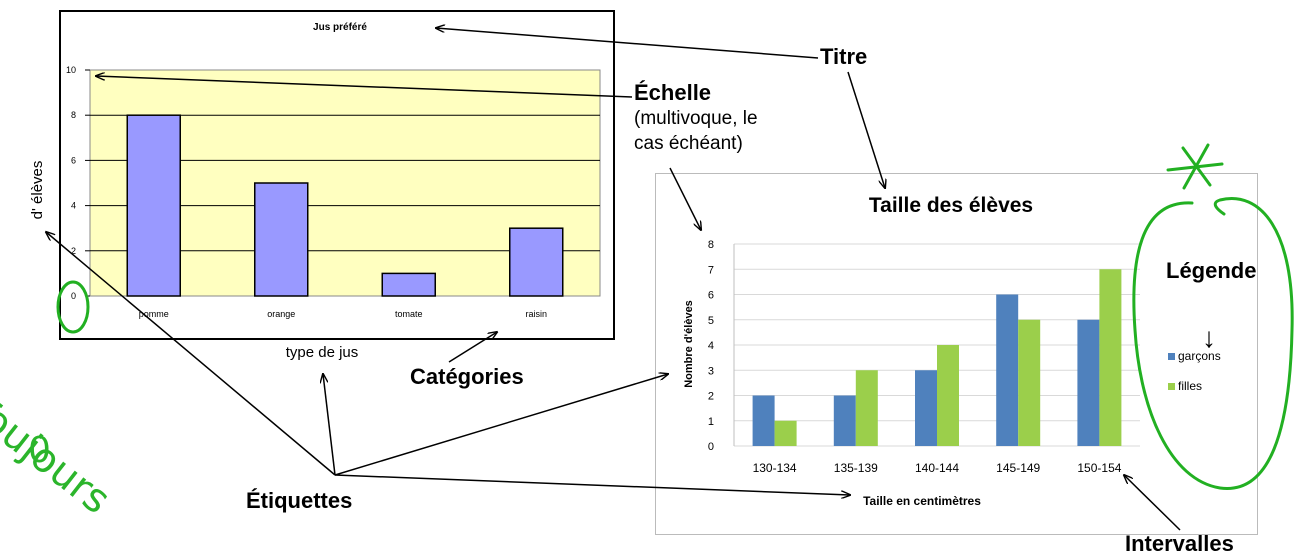 This screenshot has height=560, width=1313. I want to click on green-circle-zero, so click(73, 307).